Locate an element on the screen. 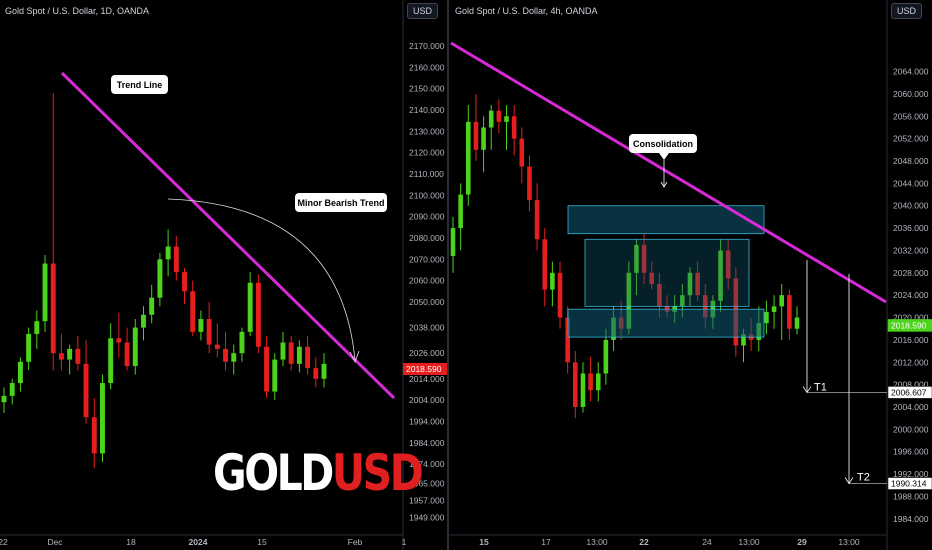 The image size is (932, 550). minor-bearish-callout is located at coordinates (341, 202).